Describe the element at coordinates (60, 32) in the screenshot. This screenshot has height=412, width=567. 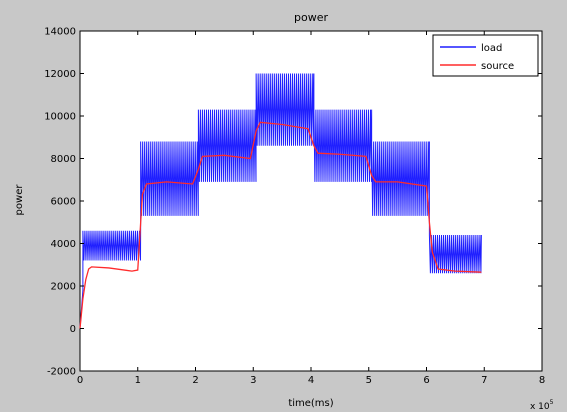
I see `y-tick-label: 14000` at that location.